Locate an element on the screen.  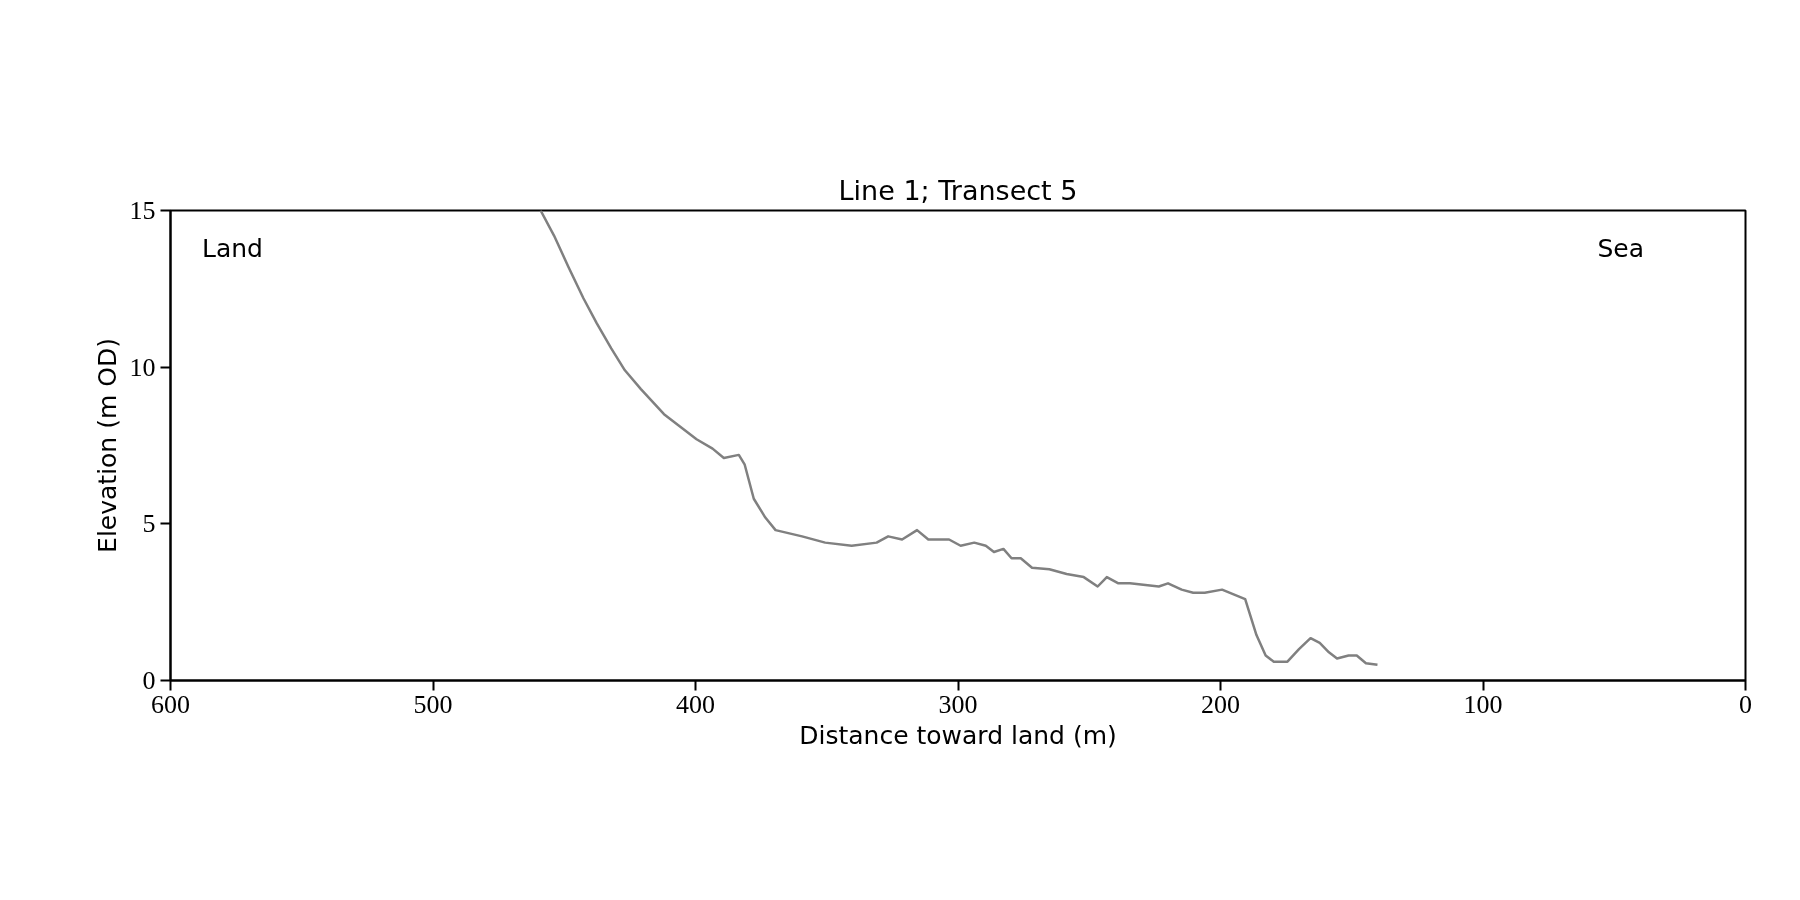
x-axis-title: Distance toward land (m) is located at coordinates (958, 735).